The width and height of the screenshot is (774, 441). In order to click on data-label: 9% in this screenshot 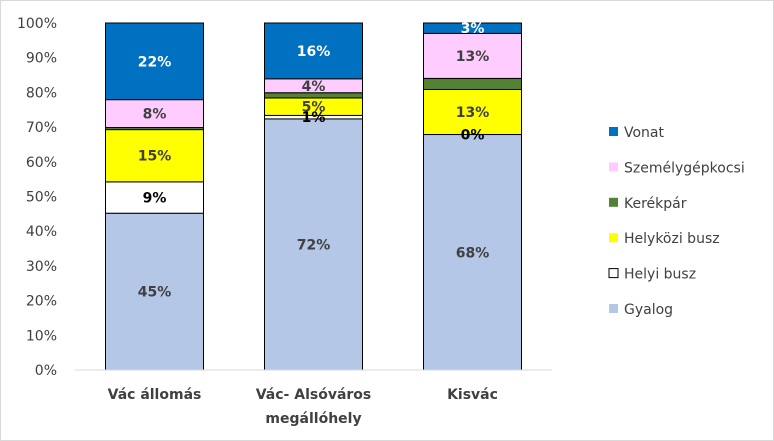, I will do `click(155, 199)`.